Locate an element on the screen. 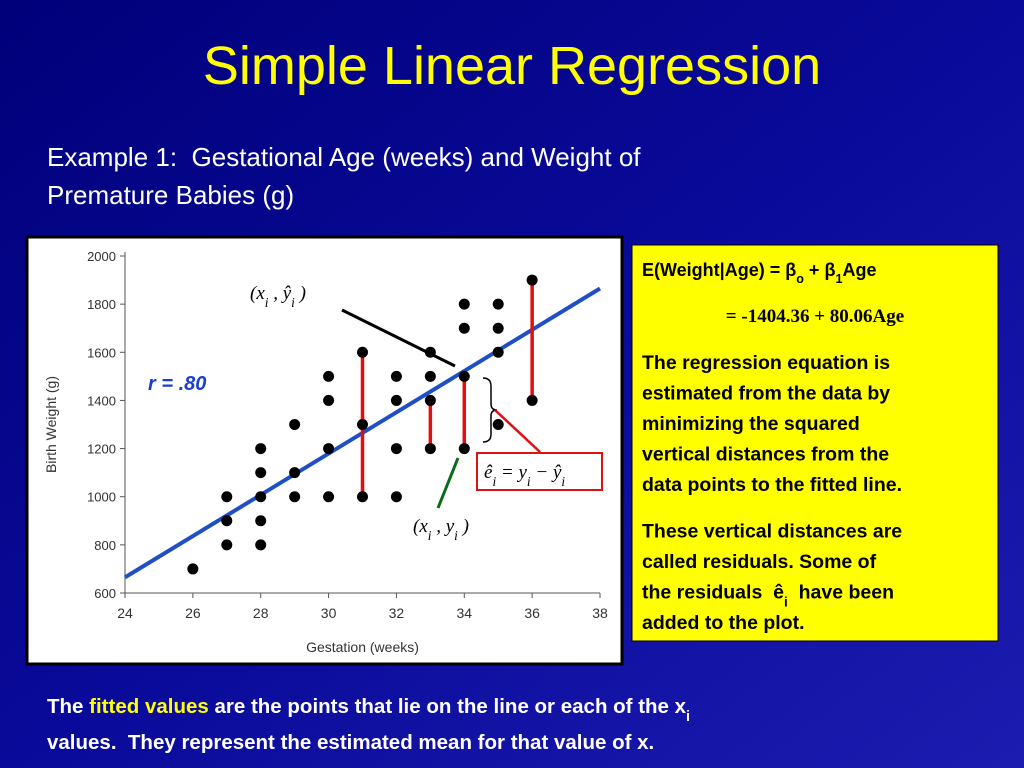  x-tick-label: 34 is located at coordinates (464, 613).